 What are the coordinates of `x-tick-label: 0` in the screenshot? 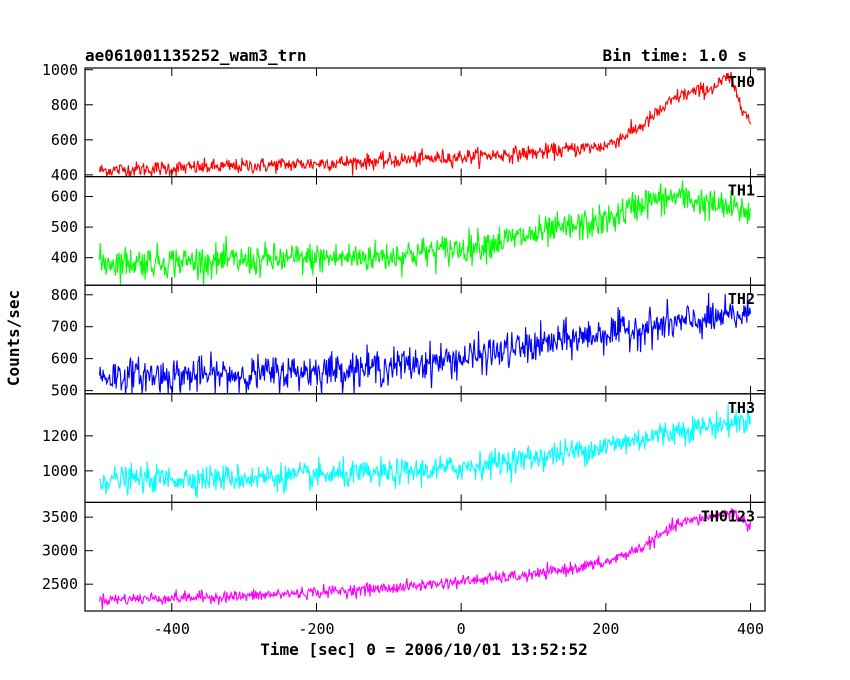 It's located at (461, 629).